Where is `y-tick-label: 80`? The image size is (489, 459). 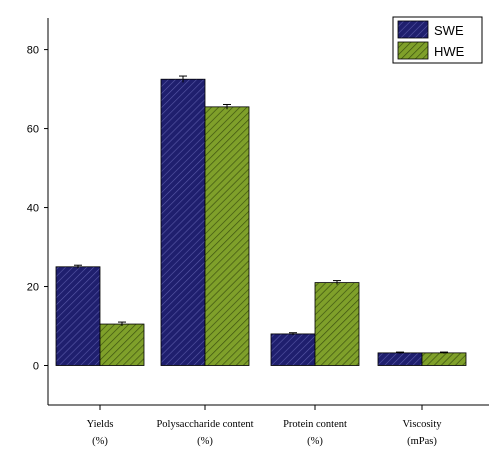 y-tick-label: 80 is located at coordinates (33, 51).